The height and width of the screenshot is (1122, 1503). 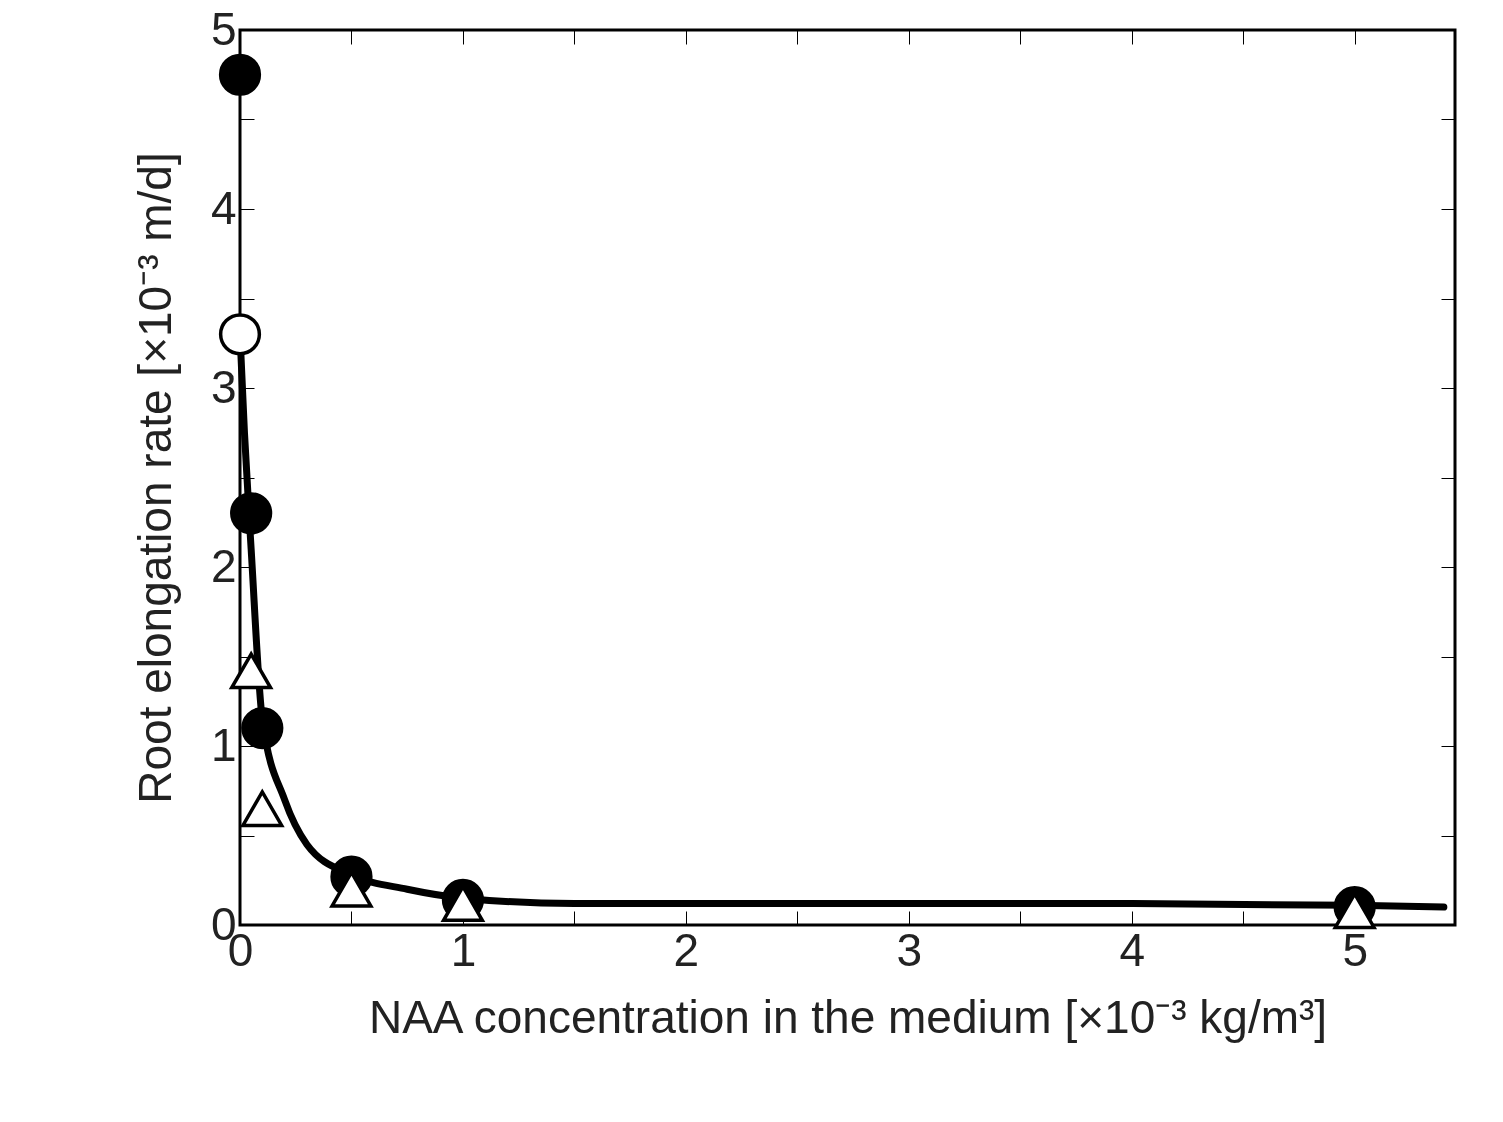 I want to click on y-tick-label: 2, so click(x=223, y=565).